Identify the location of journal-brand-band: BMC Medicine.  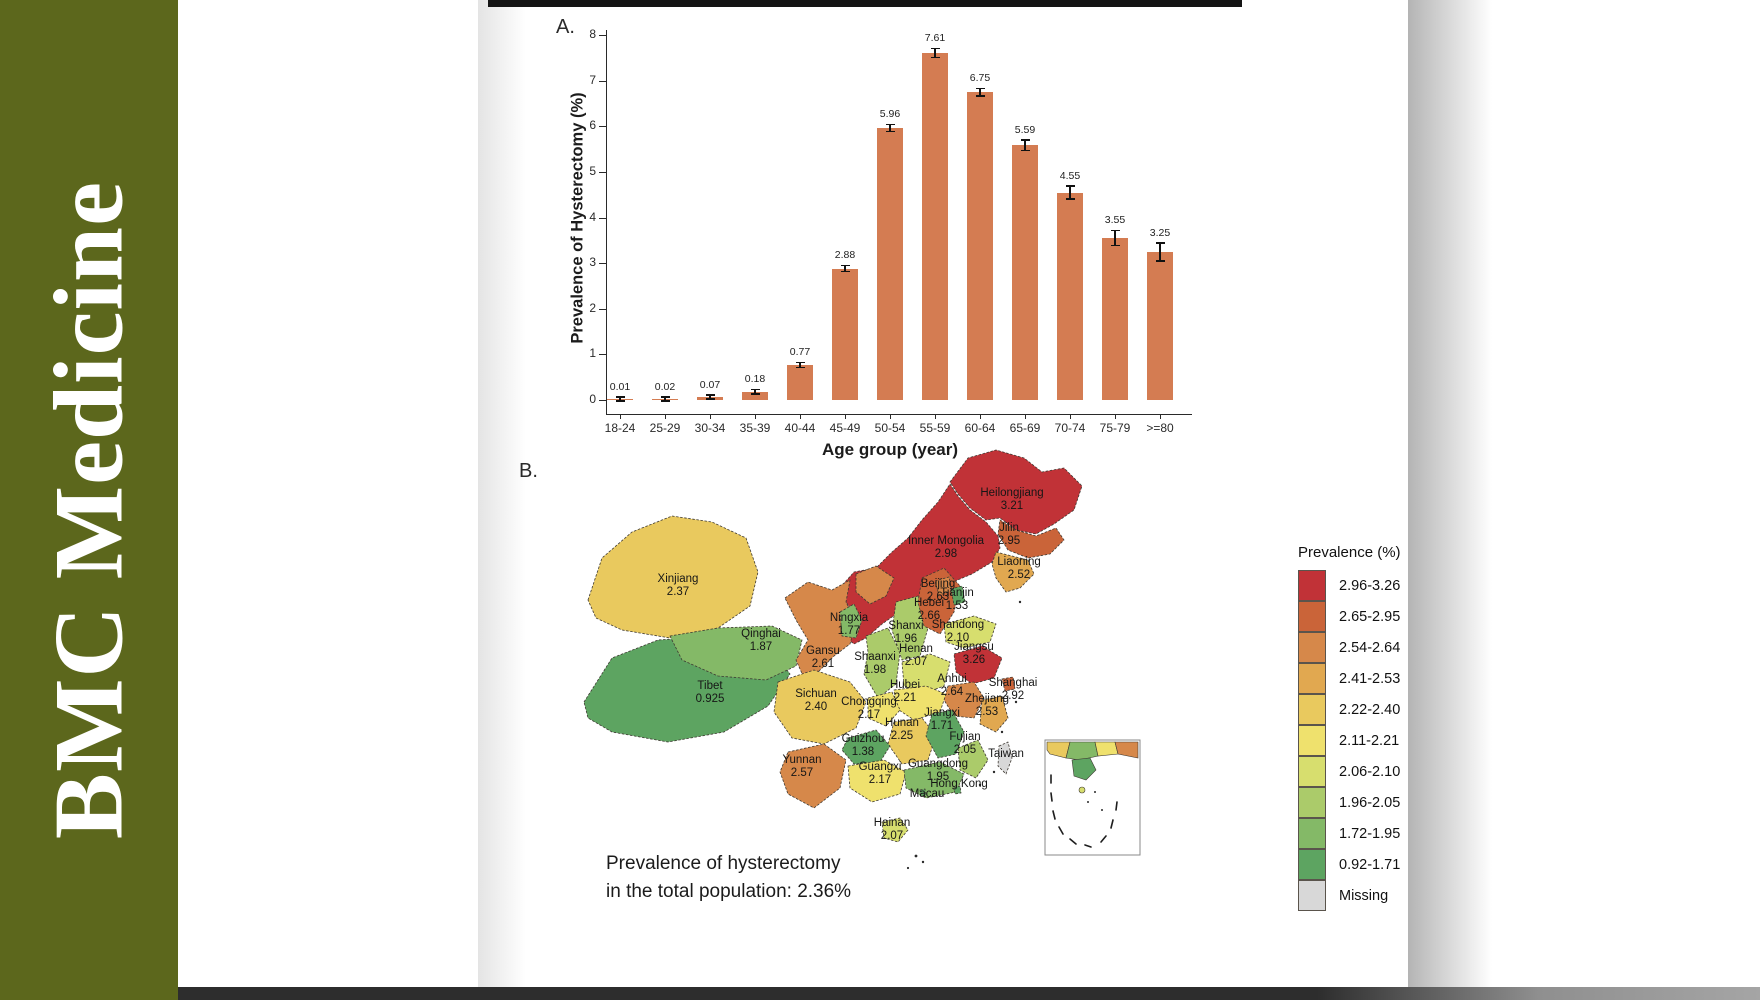
(89, 500).